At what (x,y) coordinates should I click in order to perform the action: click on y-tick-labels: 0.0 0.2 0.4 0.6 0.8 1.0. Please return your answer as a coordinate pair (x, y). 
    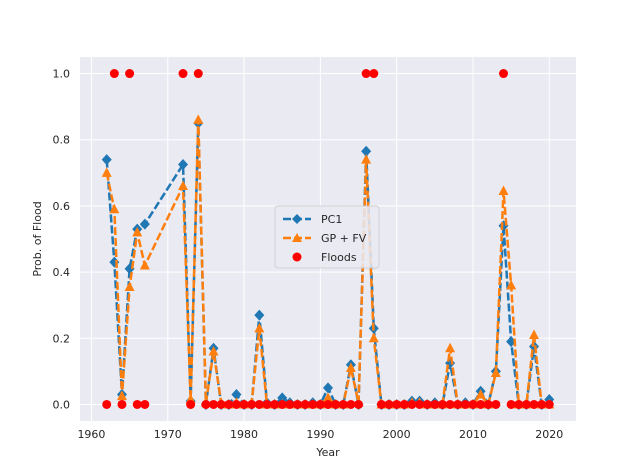
    Looking at the image, I should click on (62, 240).